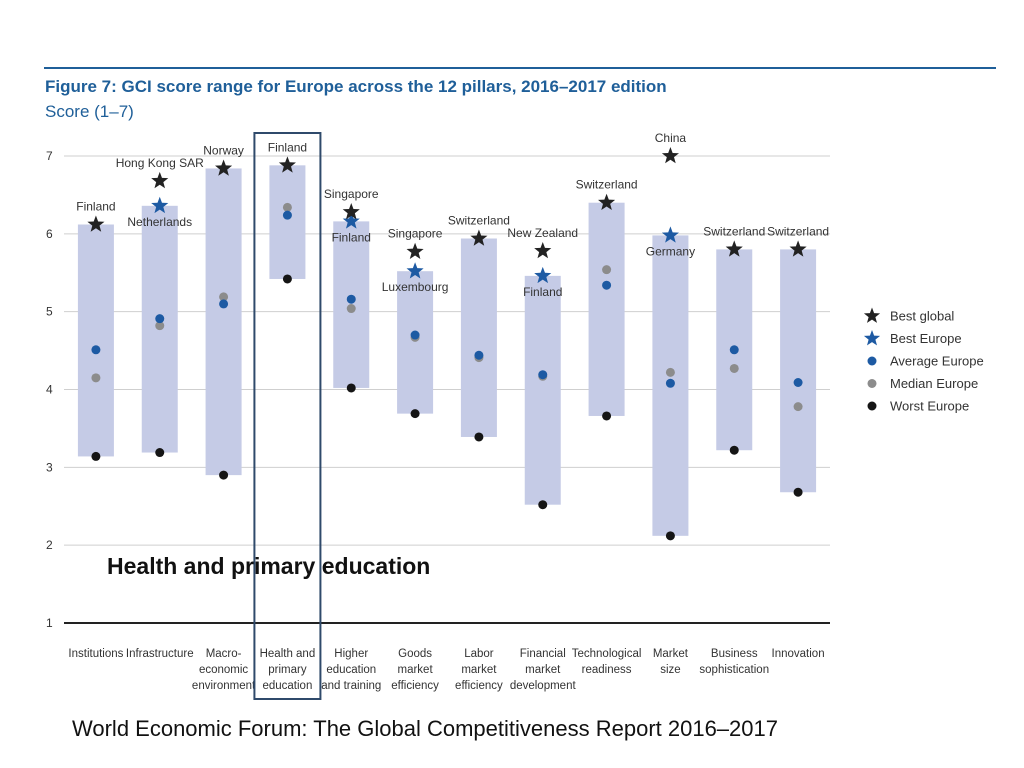 The width and height of the screenshot is (1024, 768). What do you see at coordinates (542, 233) in the screenshot?
I see `best-global-country-label: New Zealand` at bounding box center [542, 233].